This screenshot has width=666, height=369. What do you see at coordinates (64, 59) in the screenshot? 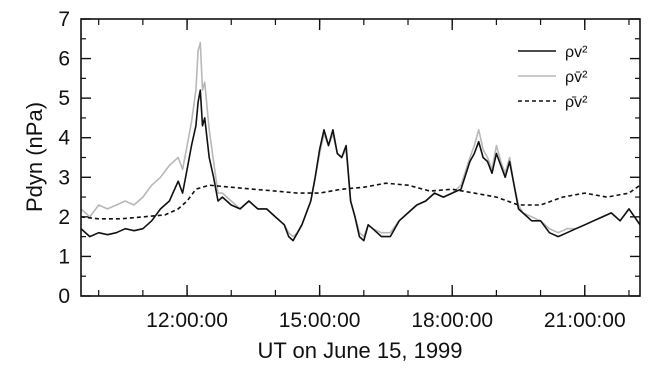
I see `y-tick-label: 6` at bounding box center [64, 59].